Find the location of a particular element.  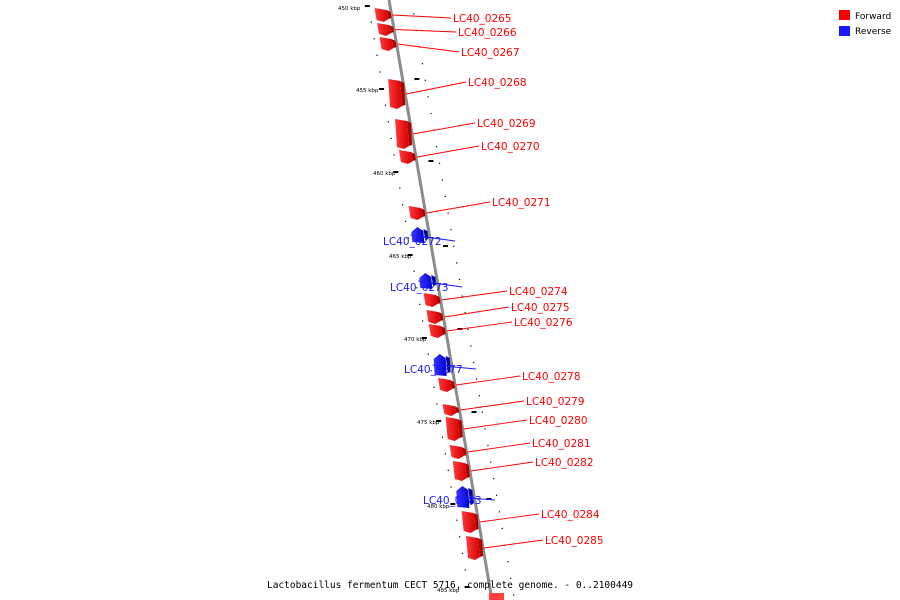

gene-feature: LC40_0277 is located at coordinates (440, 365).